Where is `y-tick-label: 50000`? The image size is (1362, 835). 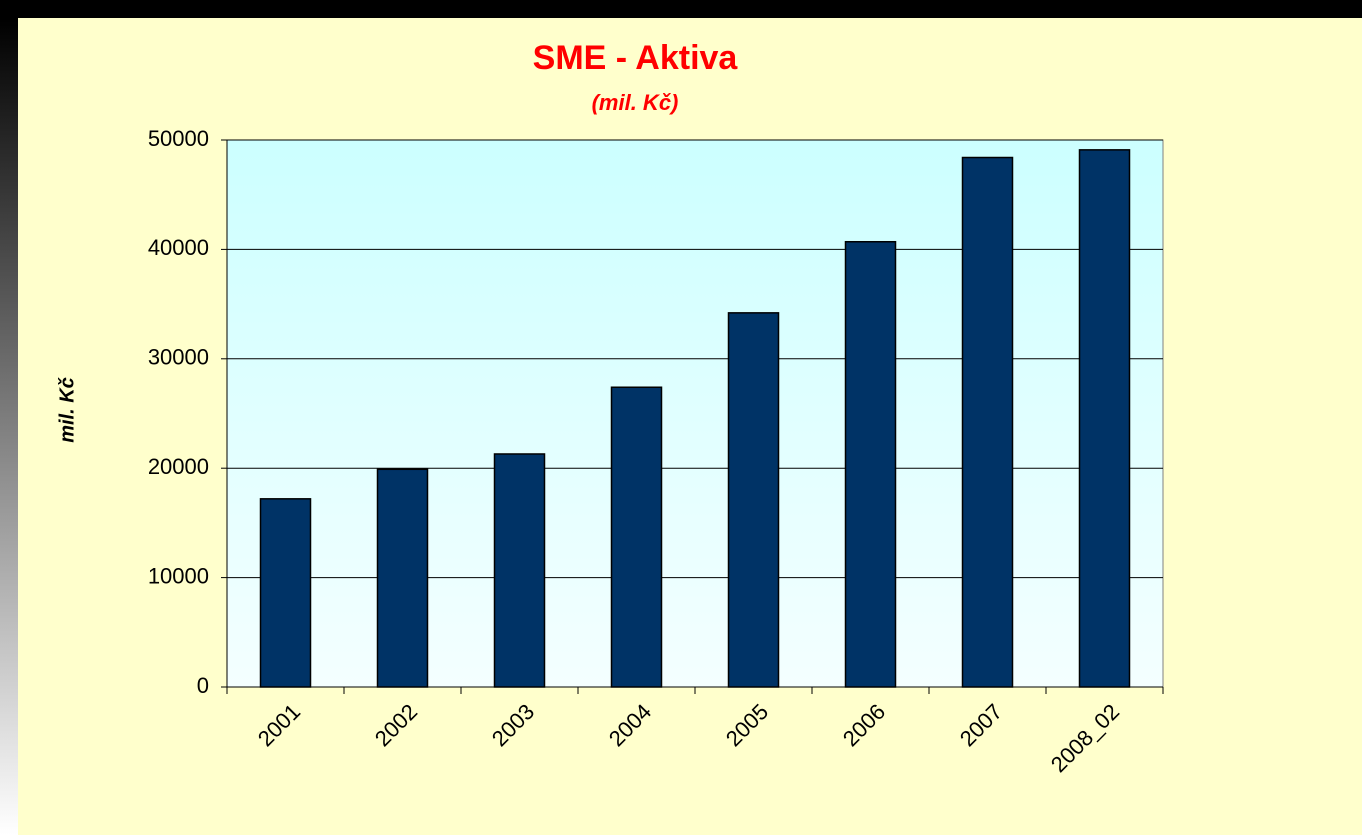
y-tick-label: 50000 is located at coordinates (178, 138).